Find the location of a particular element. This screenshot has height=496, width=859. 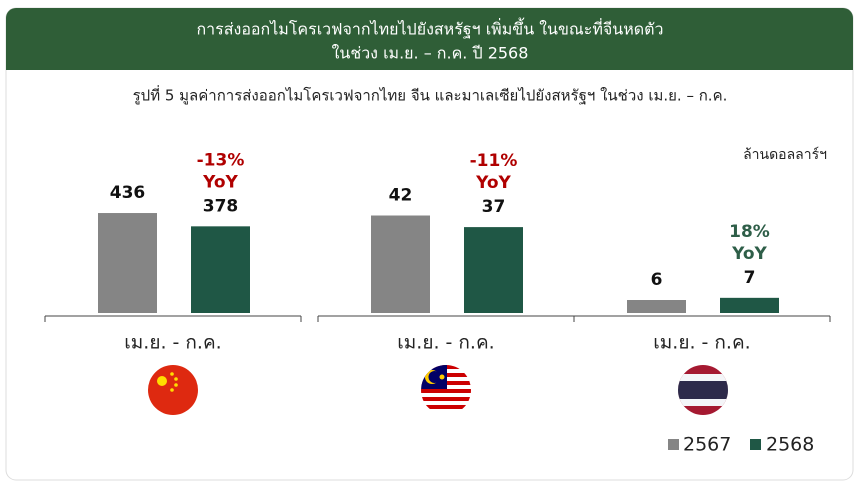

yoy-label: -11% is located at coordinates (494, 161).